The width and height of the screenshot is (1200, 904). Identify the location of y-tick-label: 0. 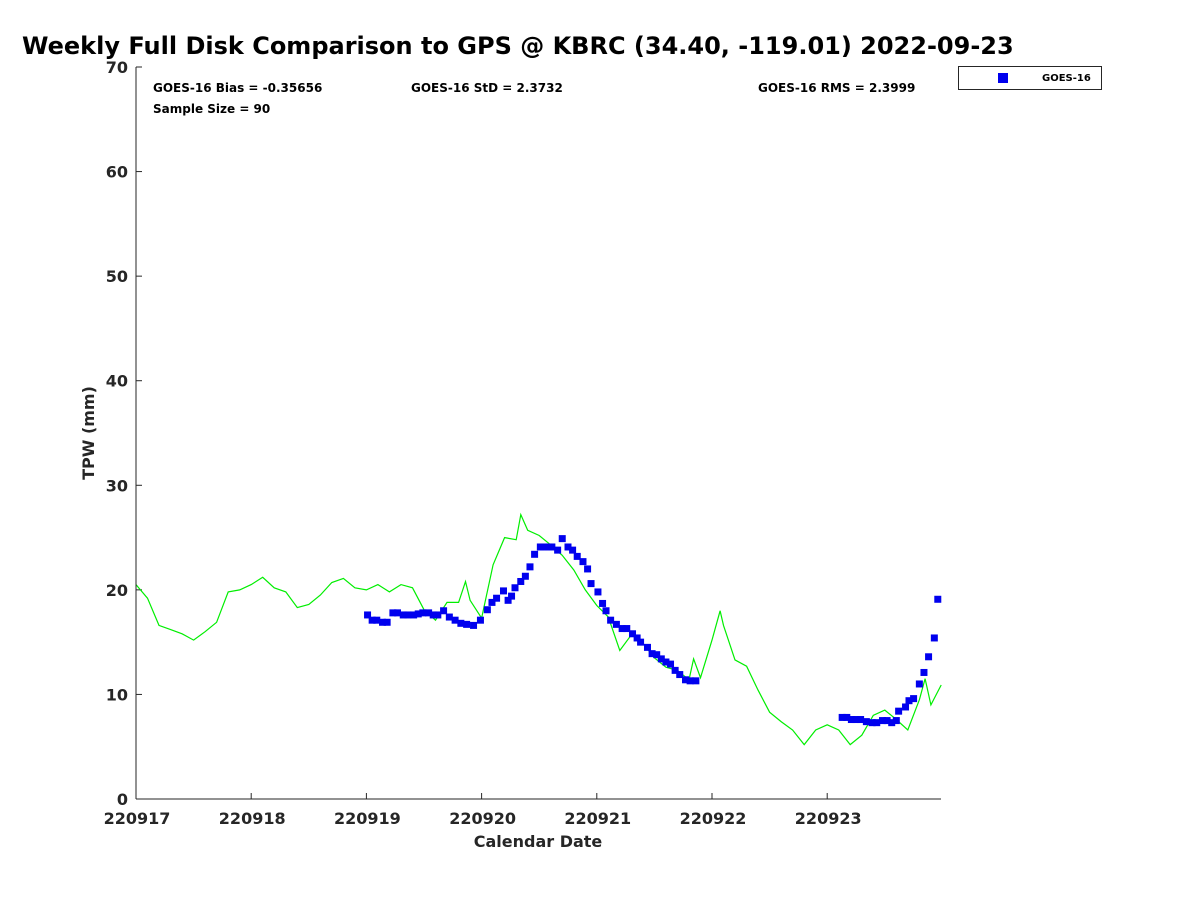
(122, 799).